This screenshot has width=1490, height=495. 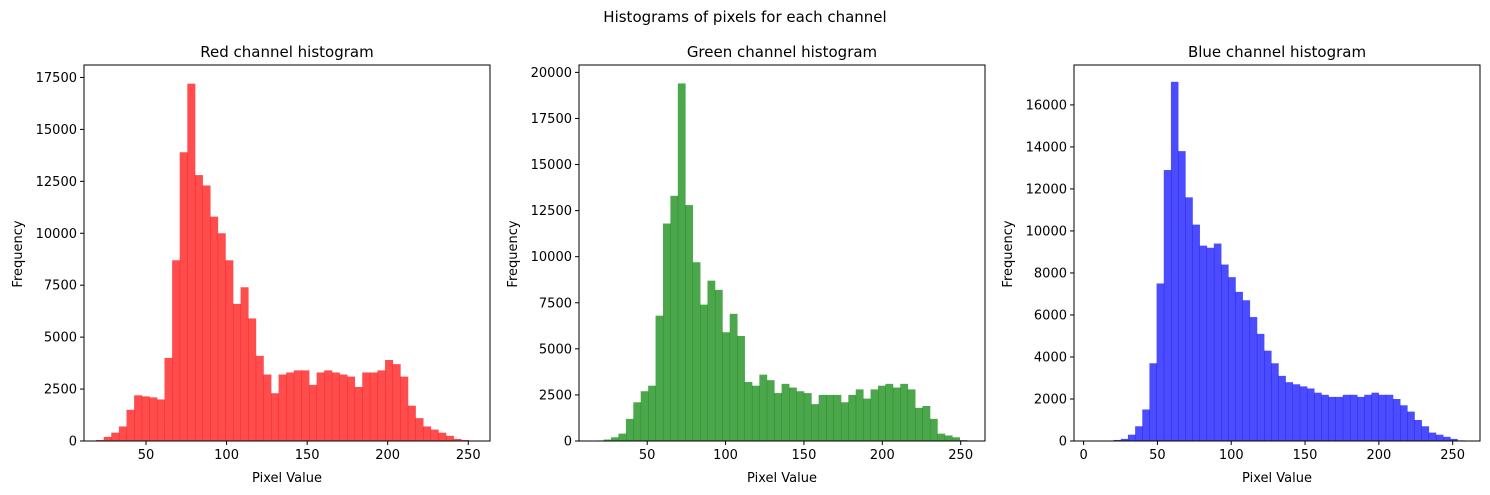 I want to click on red-y-tick-label: 7500, so click(x=60, y=286).